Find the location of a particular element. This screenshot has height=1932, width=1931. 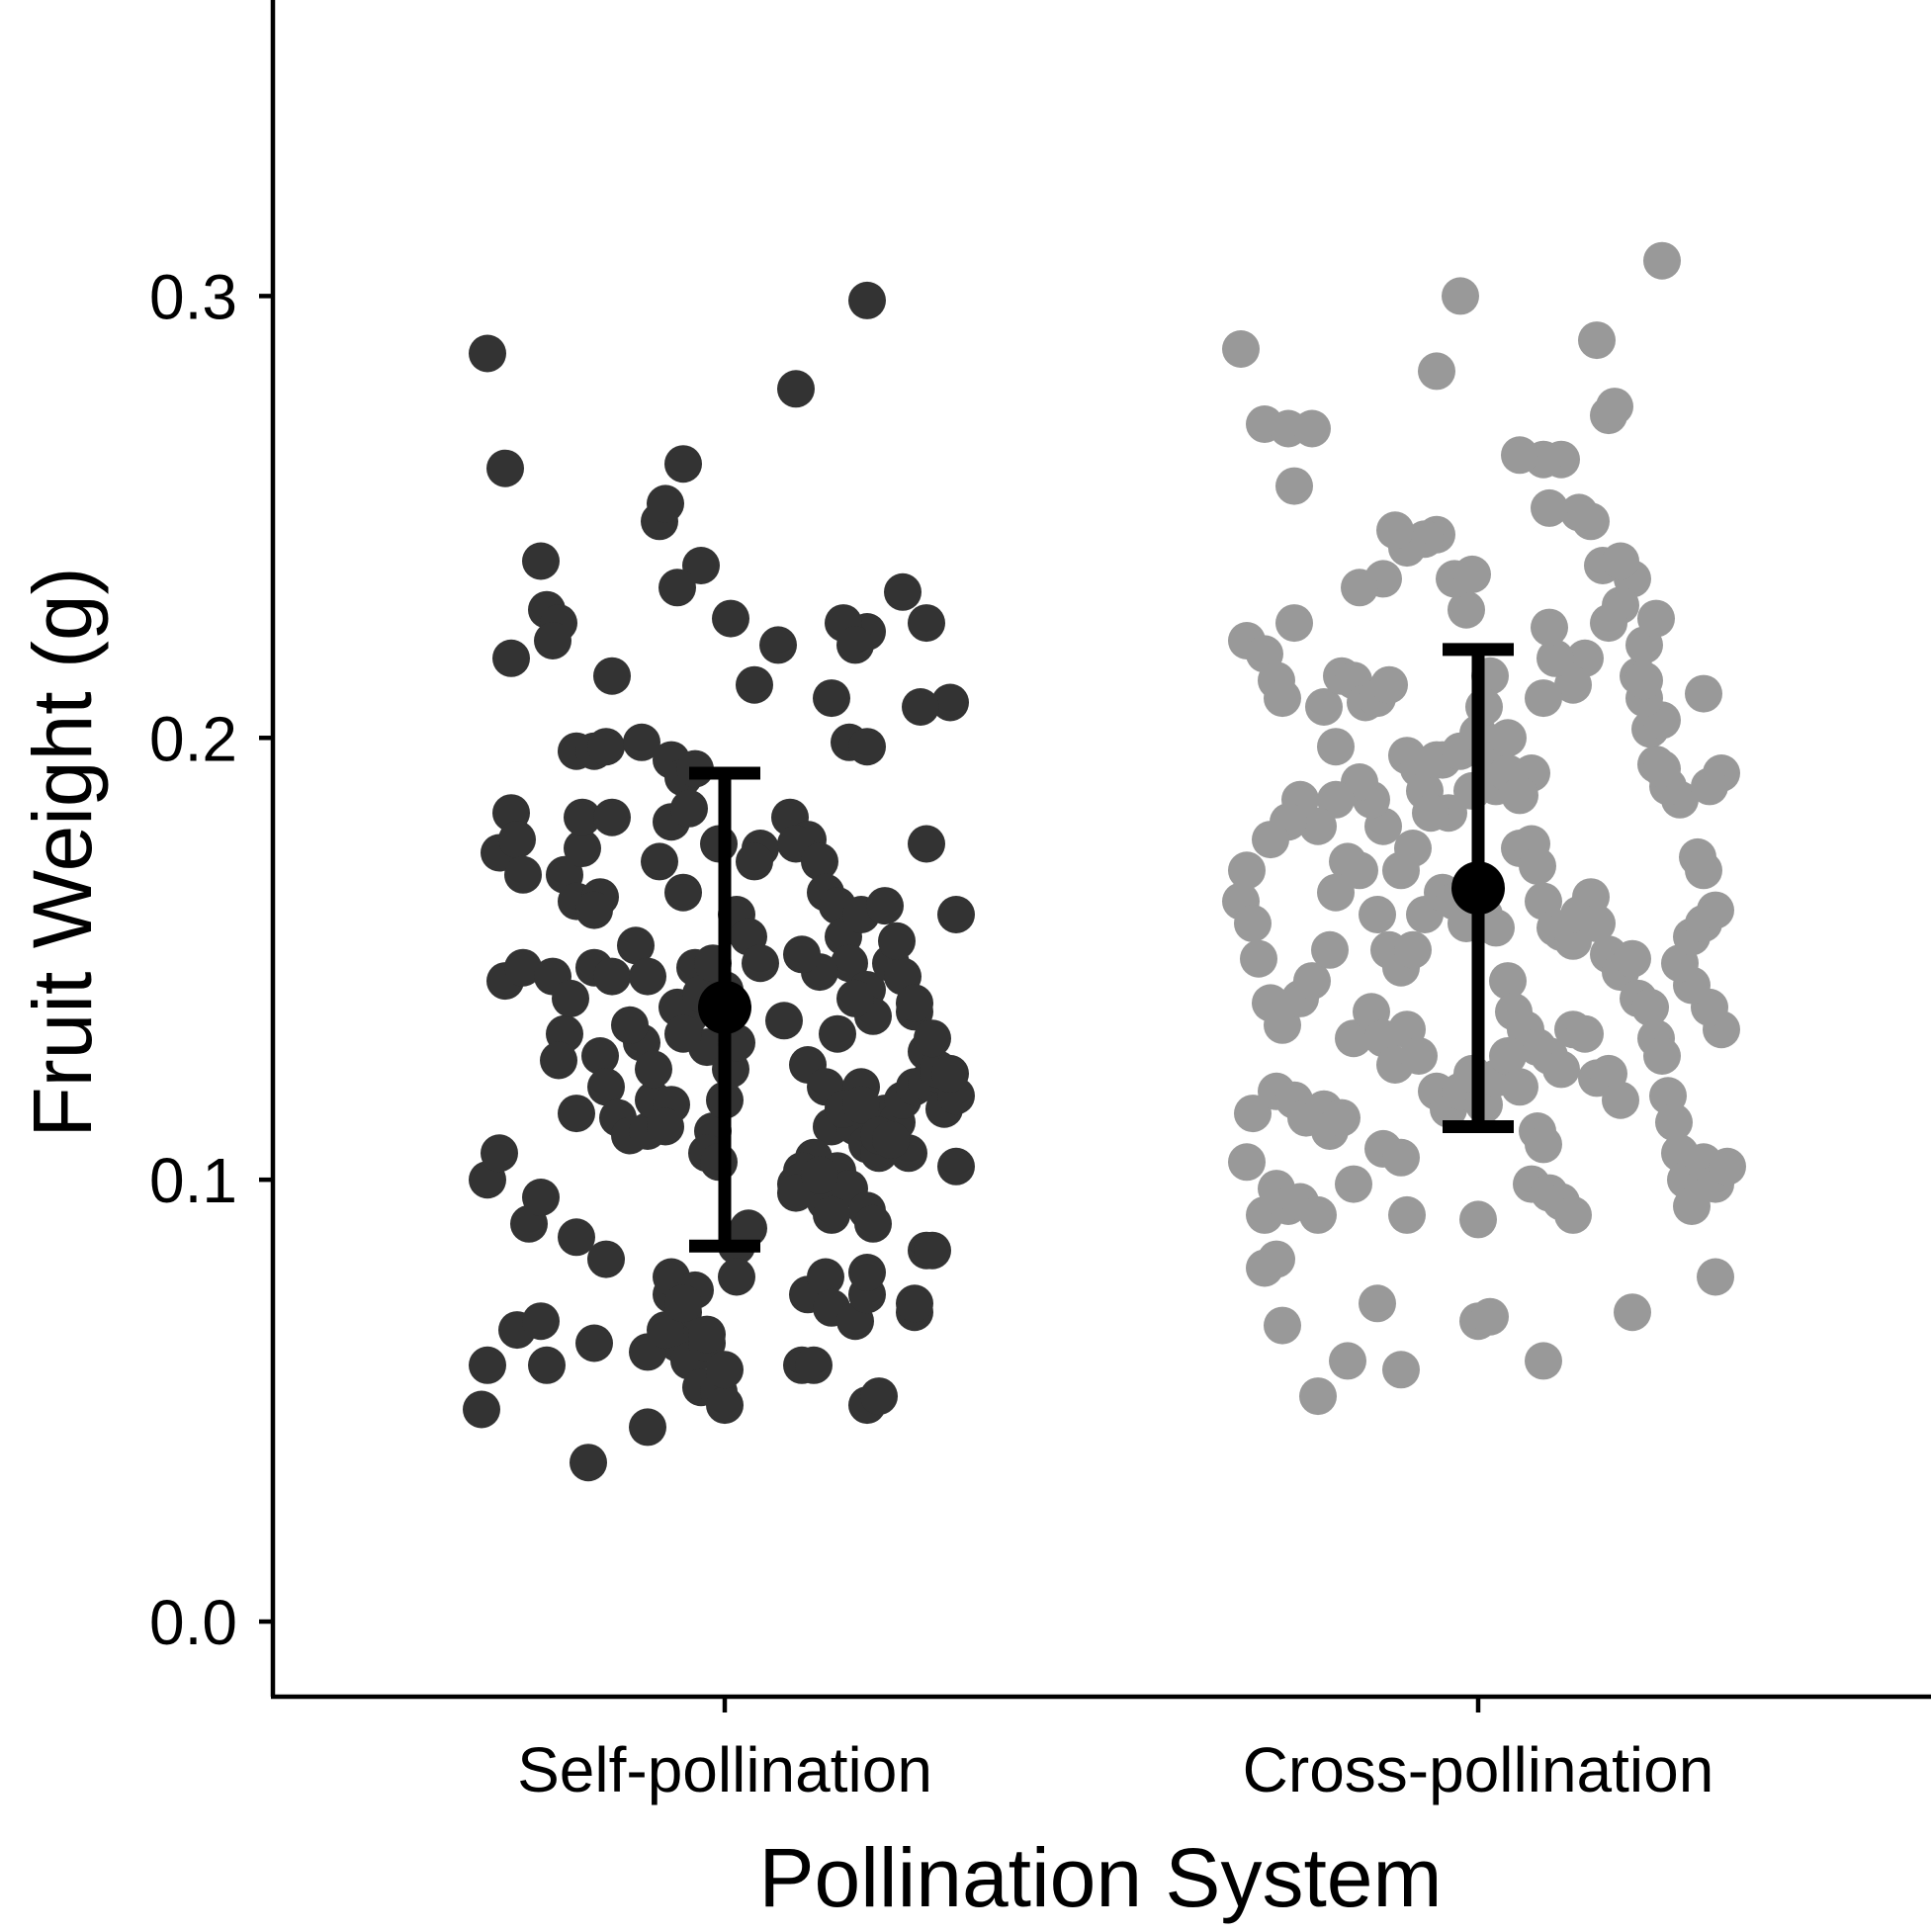

y-tick-label: 0.3 is located at coordinates (193, 296).